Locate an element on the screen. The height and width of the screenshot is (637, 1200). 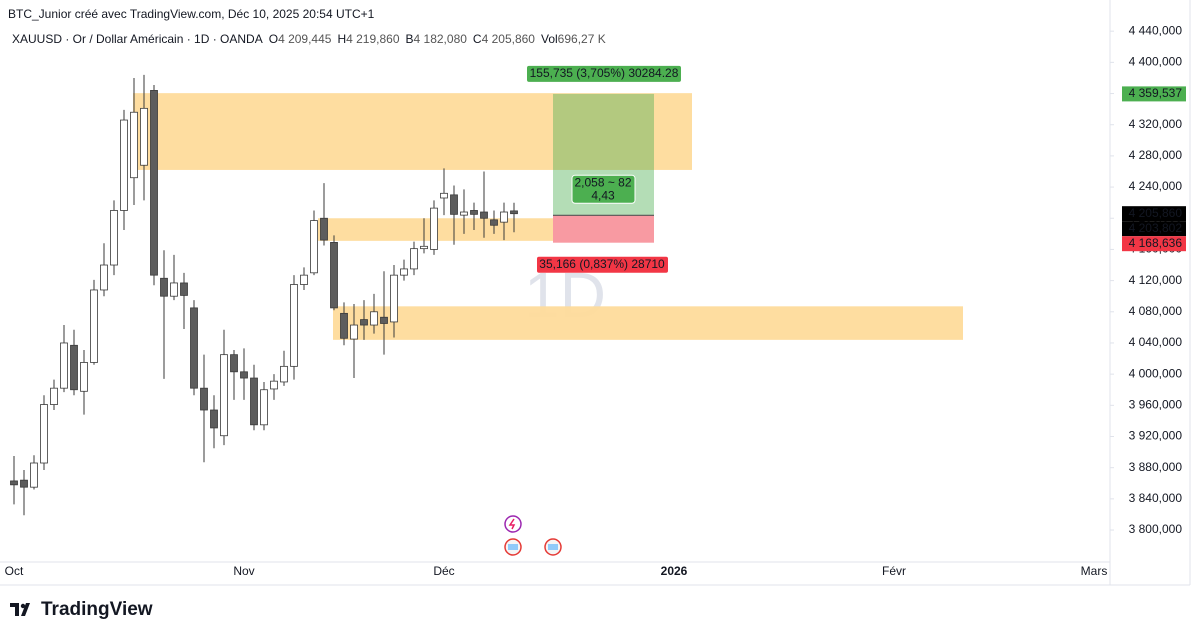
event-icon-bolt is located at coordinates (512, 524).